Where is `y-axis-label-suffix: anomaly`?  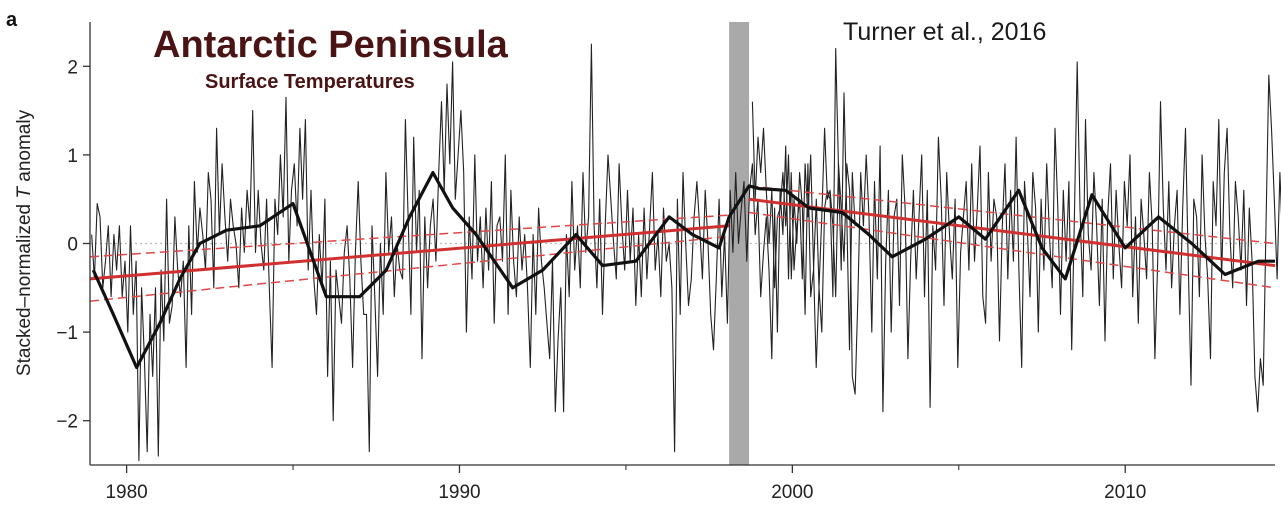 y-axis-label-suffix: anomaly is located at coordinates (24, 148).